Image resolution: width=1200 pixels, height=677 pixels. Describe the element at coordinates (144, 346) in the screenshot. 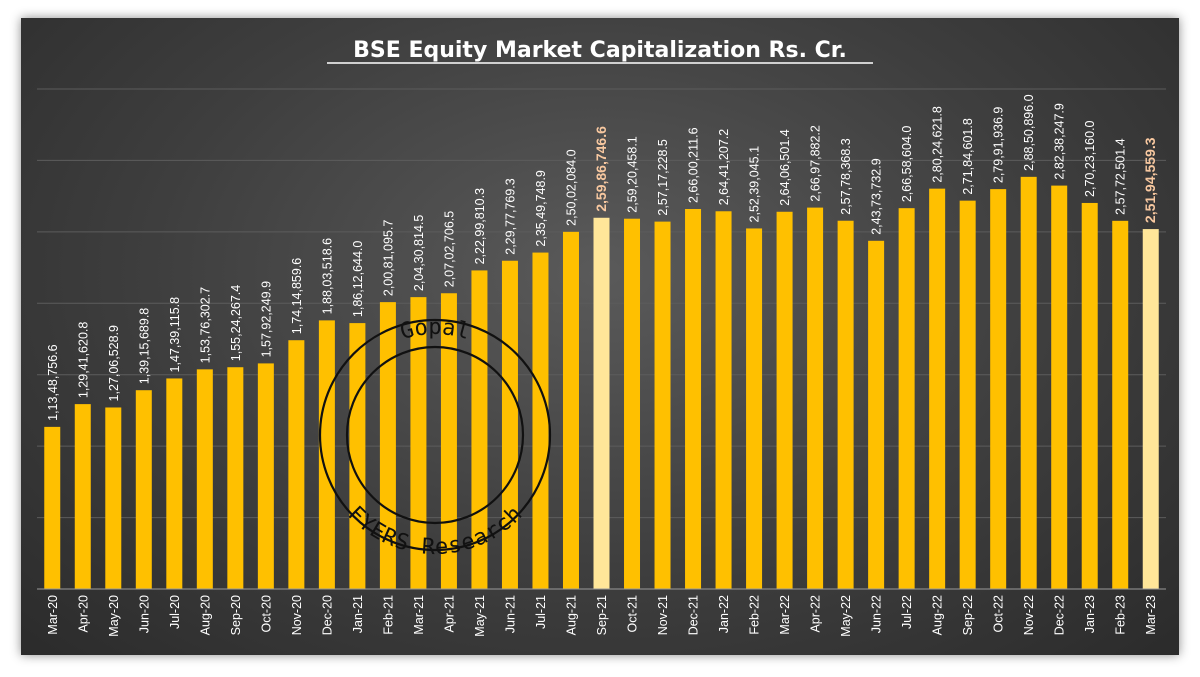

I see `value-label: 1,39,15,689.8` at that location.